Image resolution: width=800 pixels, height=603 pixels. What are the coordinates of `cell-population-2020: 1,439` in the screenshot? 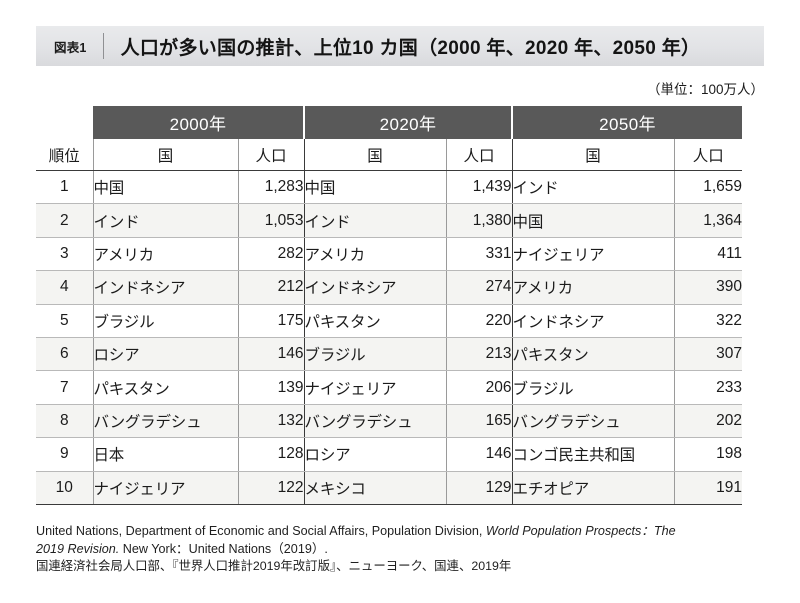 It's located at (479, 187).